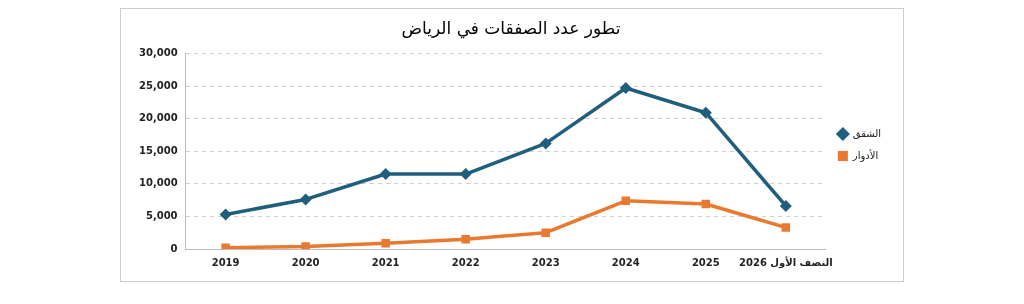 This screenshot has height=304, width=1024. Describe the element at coordinates (511, 28) in the screenshot. I see `chart-title: تطور عدد الصفقات في الرياض` at that location.